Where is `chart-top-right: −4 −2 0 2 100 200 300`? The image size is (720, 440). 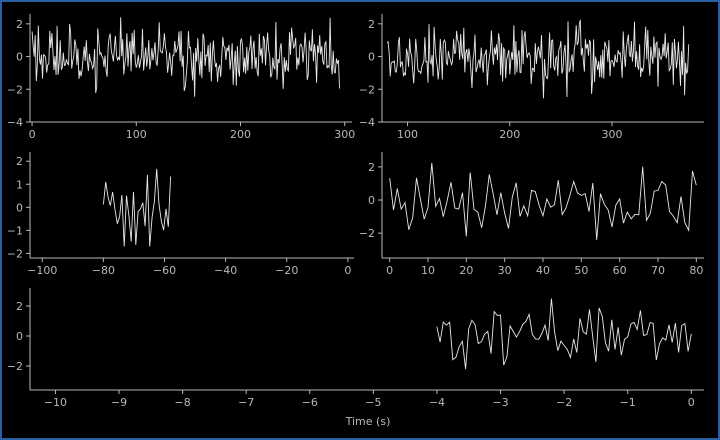
chart-top-right: −4 −2 0 2 100 200 300 is located at coordinates (531, 77).